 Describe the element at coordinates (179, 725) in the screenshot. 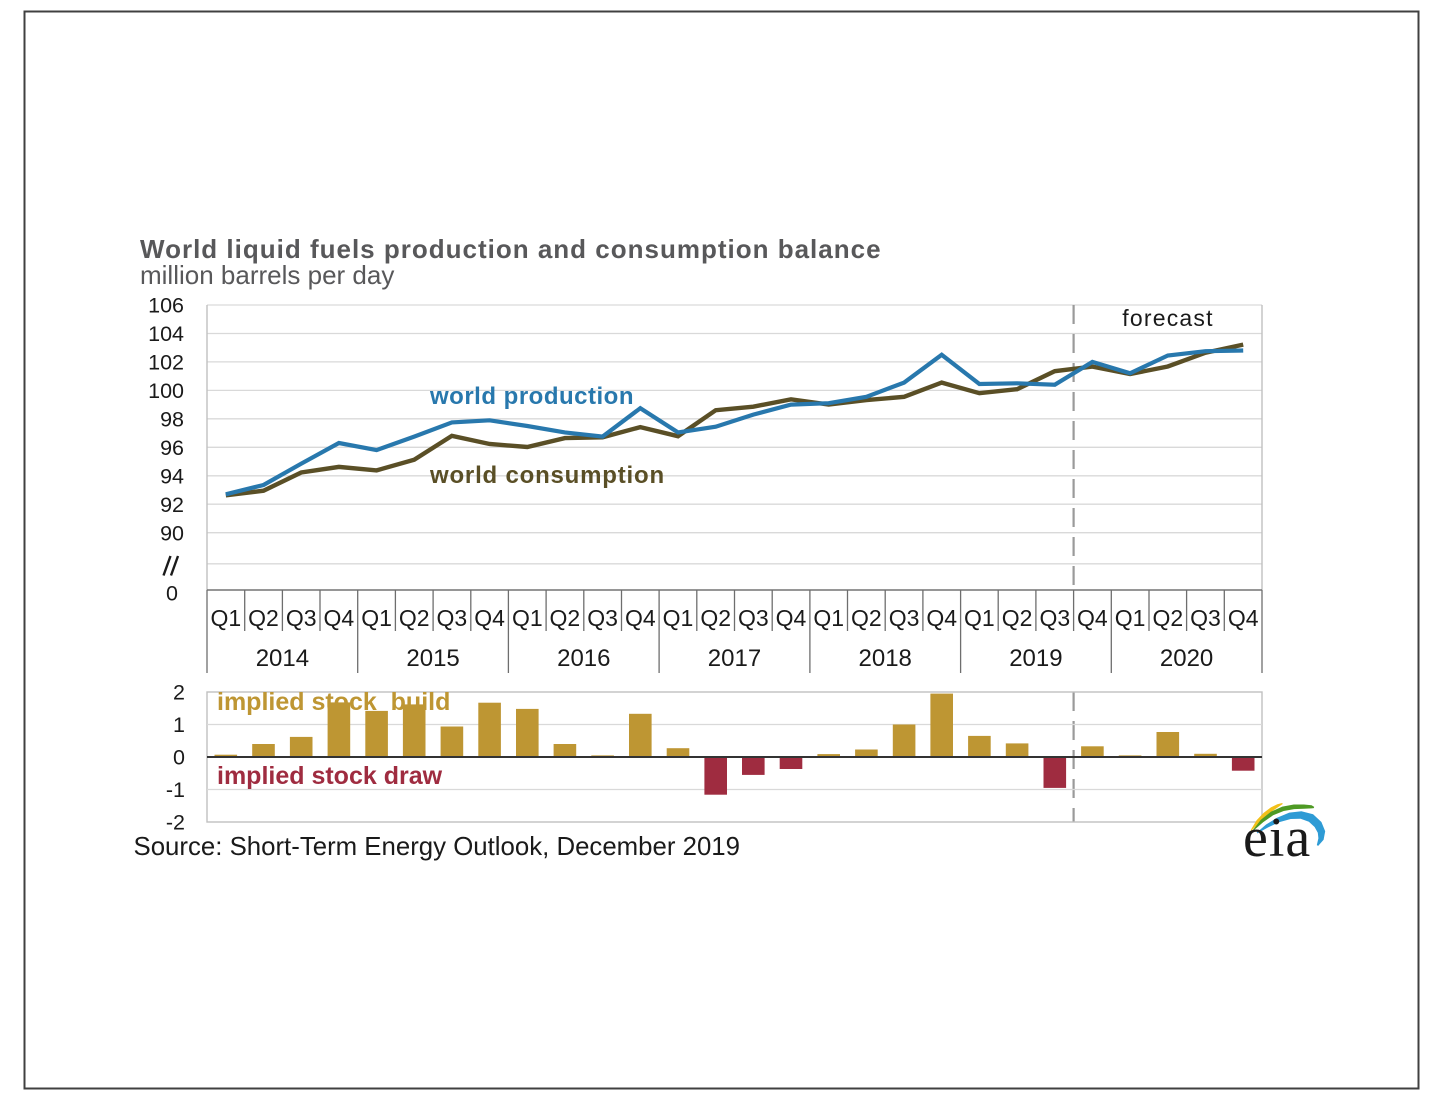

I see `svg-text: 1` at that location.